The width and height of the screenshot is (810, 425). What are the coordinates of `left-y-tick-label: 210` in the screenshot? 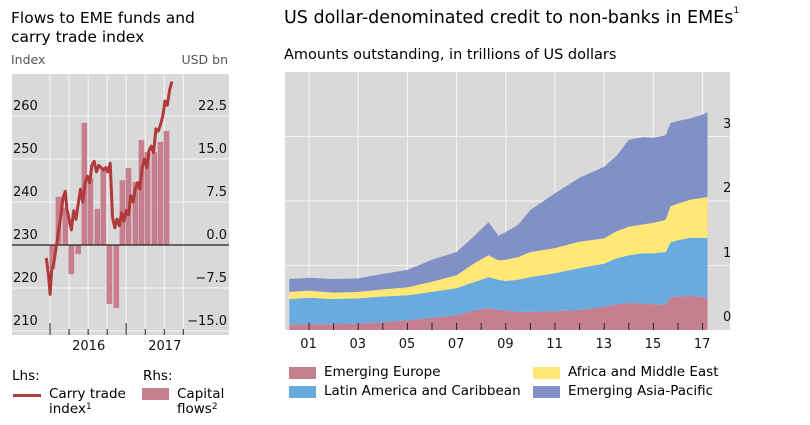 It's located at (25, 321).